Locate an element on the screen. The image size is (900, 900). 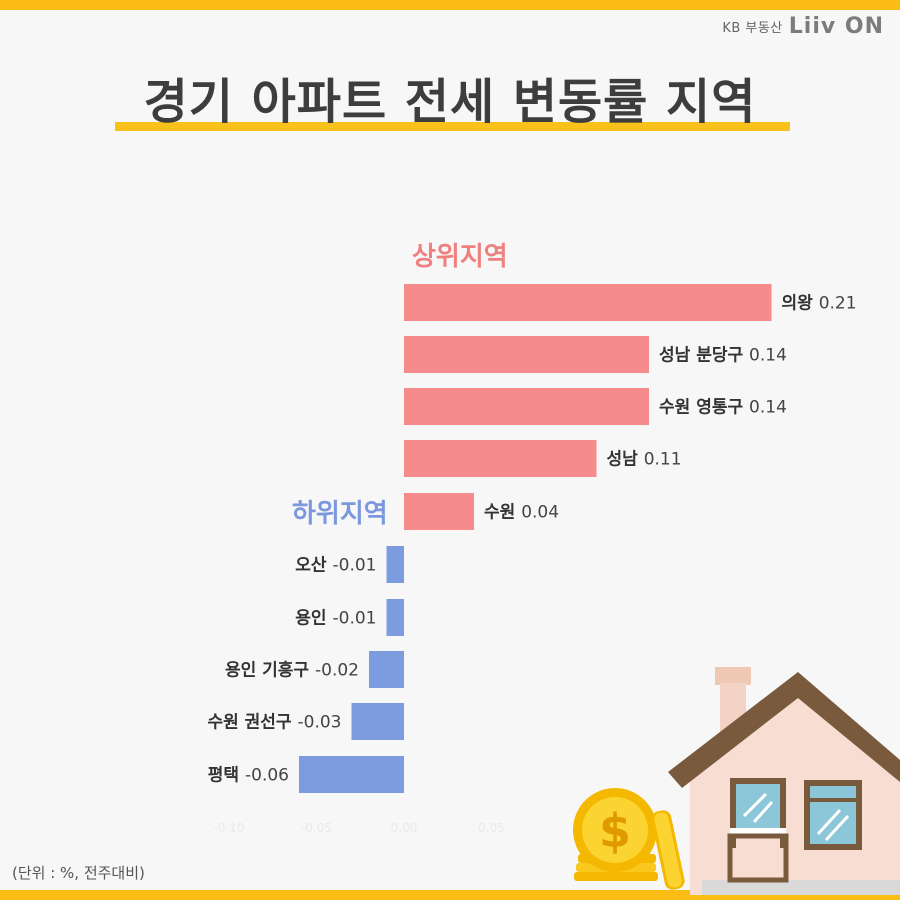
house-icon is located at coordinates (784, 781).